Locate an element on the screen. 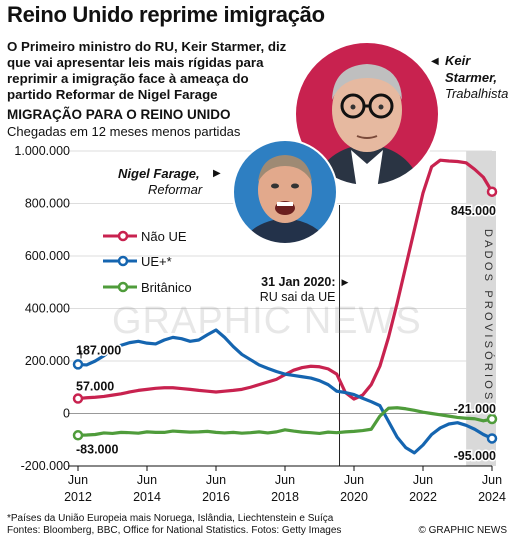 The width and height of the screenshot is (515, 544). brexit-pointer-icon: ▶ is located at coordinates (345, 282).